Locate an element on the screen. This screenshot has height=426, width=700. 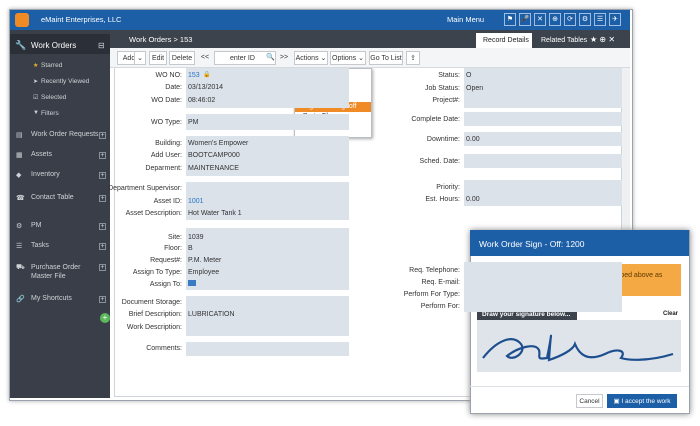
top-icon: ✈ is located at coordinates (615, 19).